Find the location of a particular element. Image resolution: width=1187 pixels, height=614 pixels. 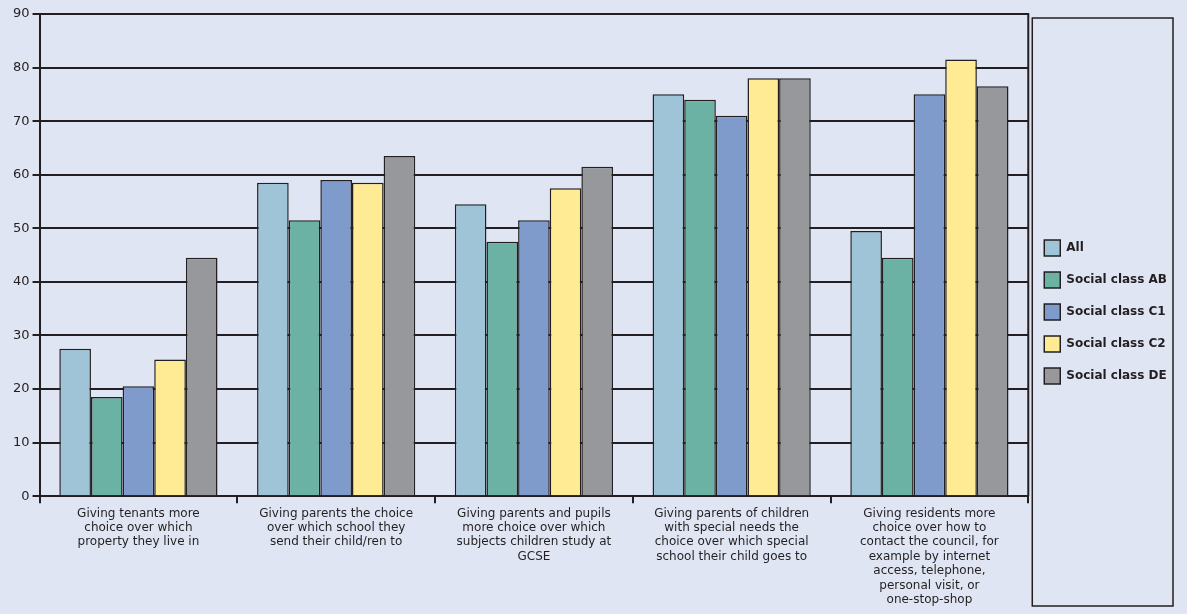

x-tick-label: Giving parents and pupils more choice over which subjects children study at GCSE is located at coordinates (534, 534).